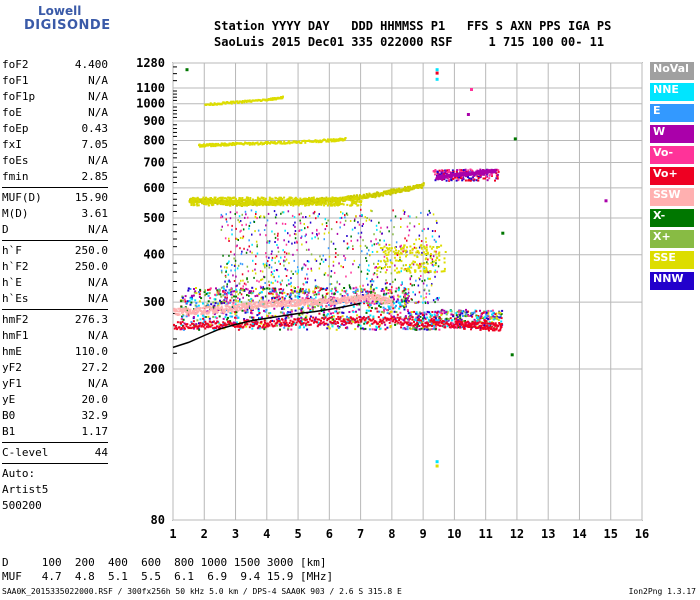  Describe the element at coordinates (150, 104) in the screenshot. I see `y-tick-label: 1000` at that location.